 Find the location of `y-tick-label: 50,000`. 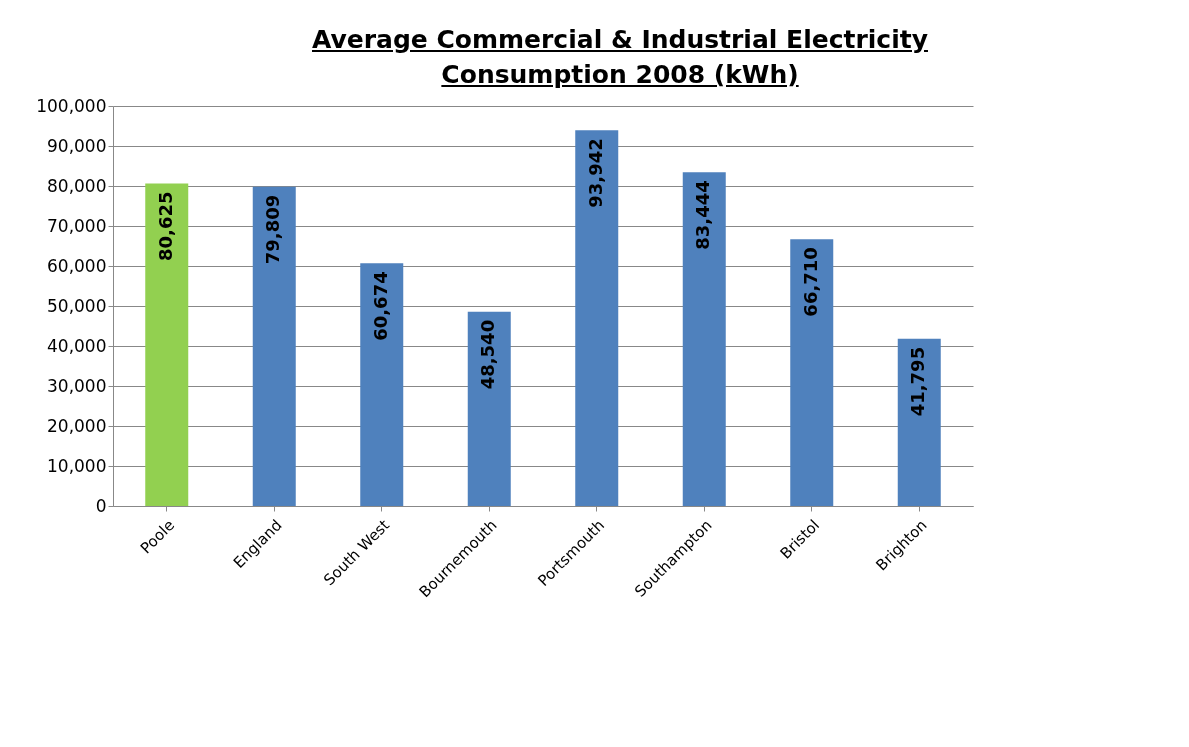

y-tick-label: 50,000 is located at coordinates (77, 305).